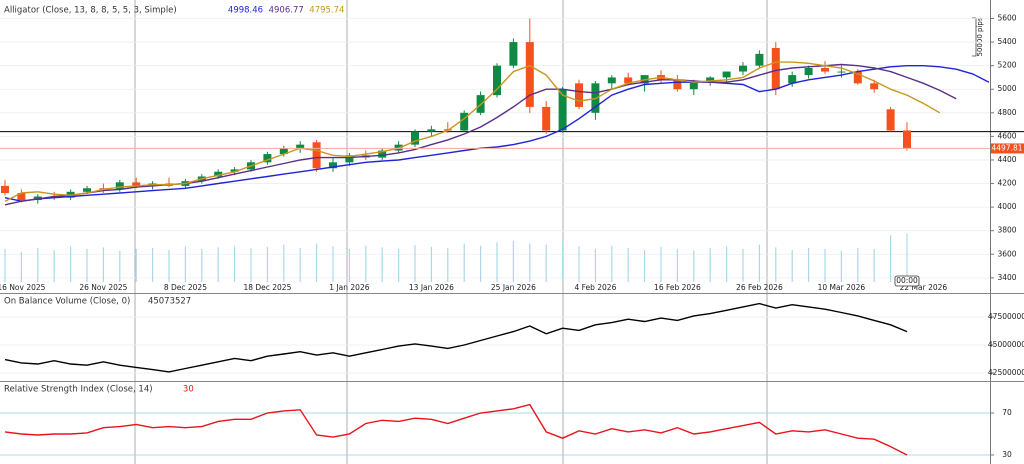 This screenshot has height=464, width=1024. I want to click on x-tick-label: 26 Feb 2026, so click(759, 287).